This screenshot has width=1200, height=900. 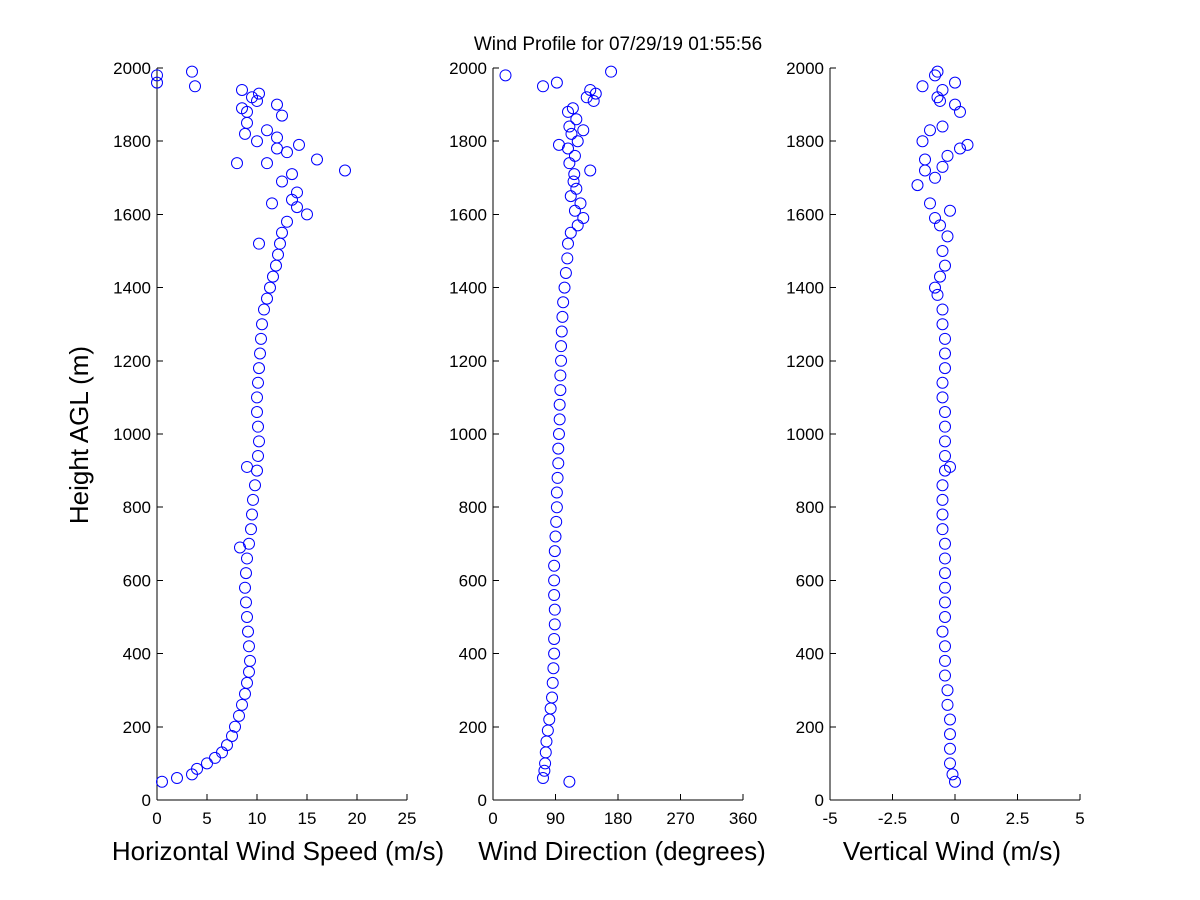 What do you see at coordinates (492, 818) in the screenshot?
I see `x-tick-label: 0` at bounding box center [492, 818].